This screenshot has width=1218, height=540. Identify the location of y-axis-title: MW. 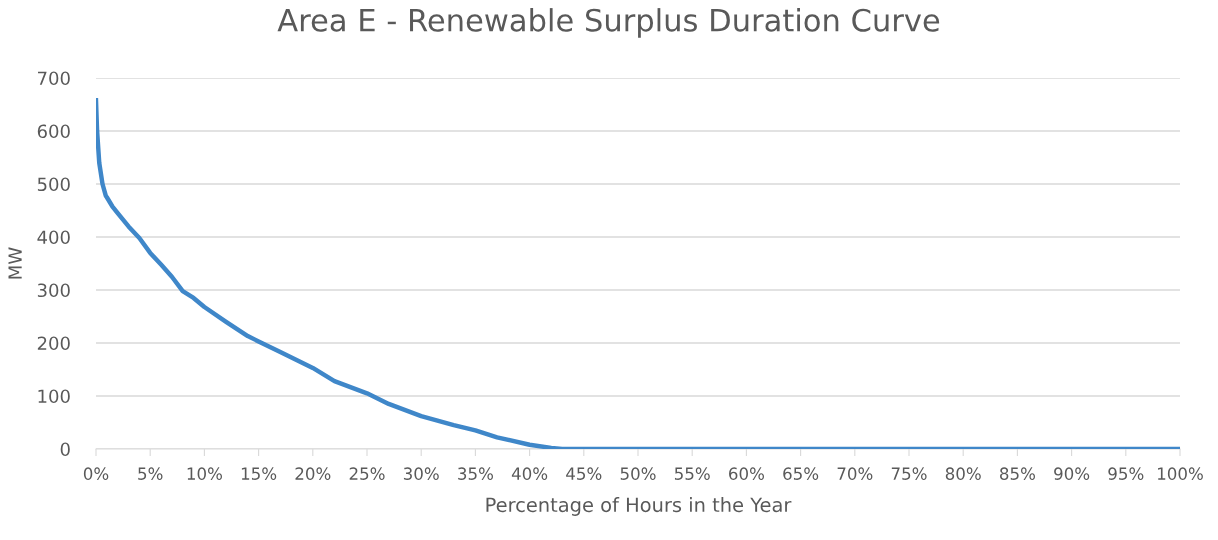
(15, 263).